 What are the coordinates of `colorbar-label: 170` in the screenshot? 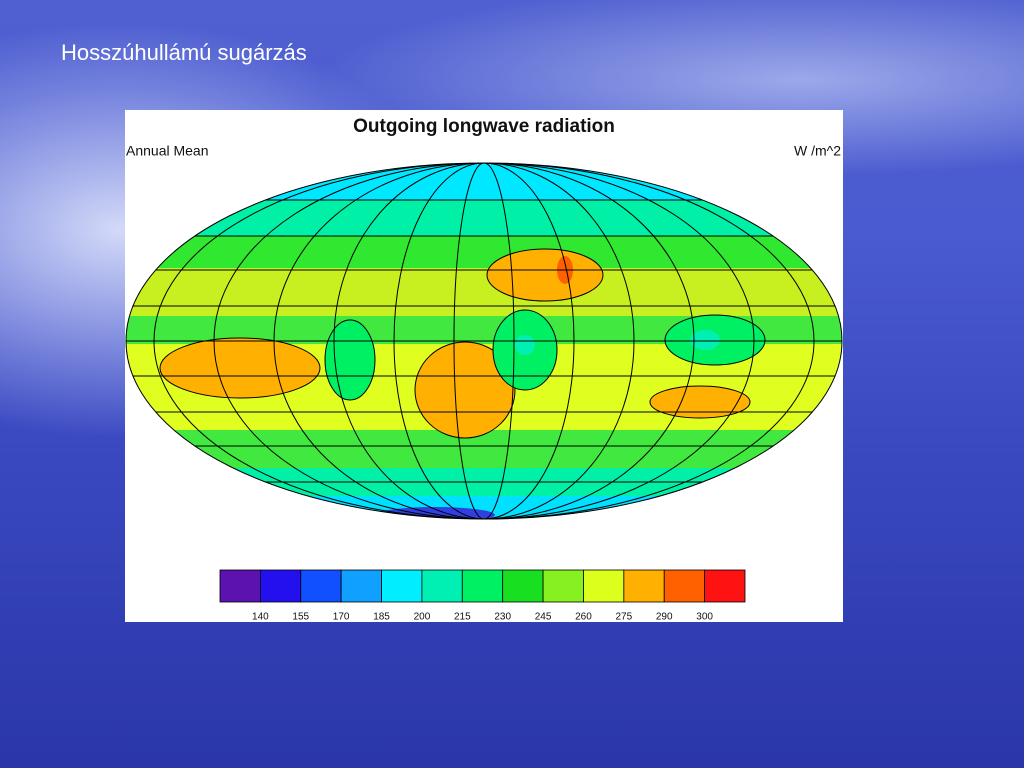 It's located at (341, 617).